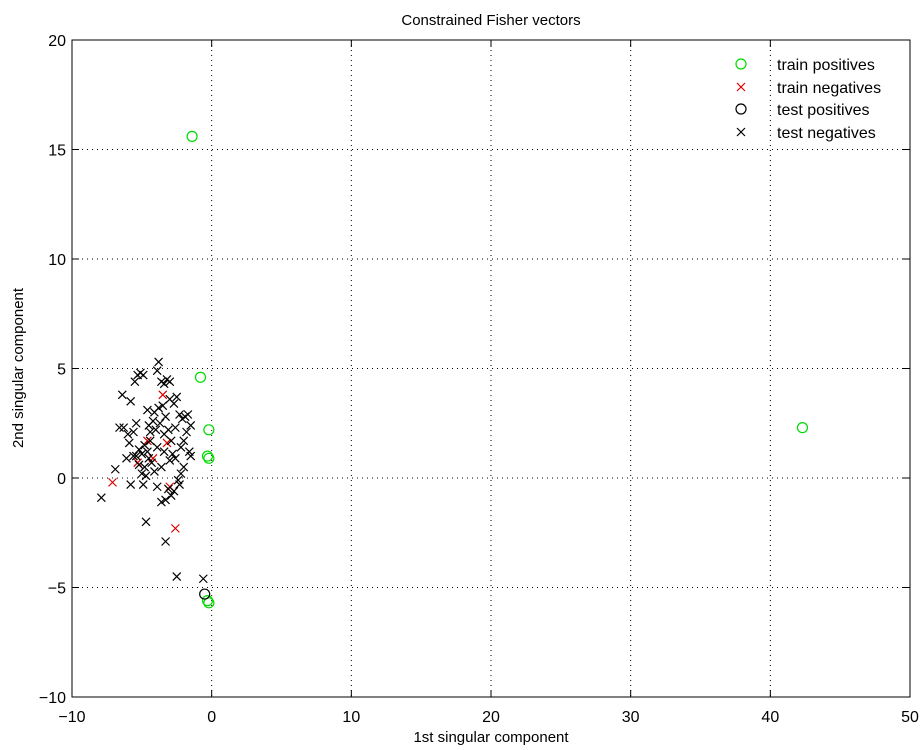 The height and width of the screenshot is (750, 924). I want to click on x-tick-label: 40, so click(770, 717).